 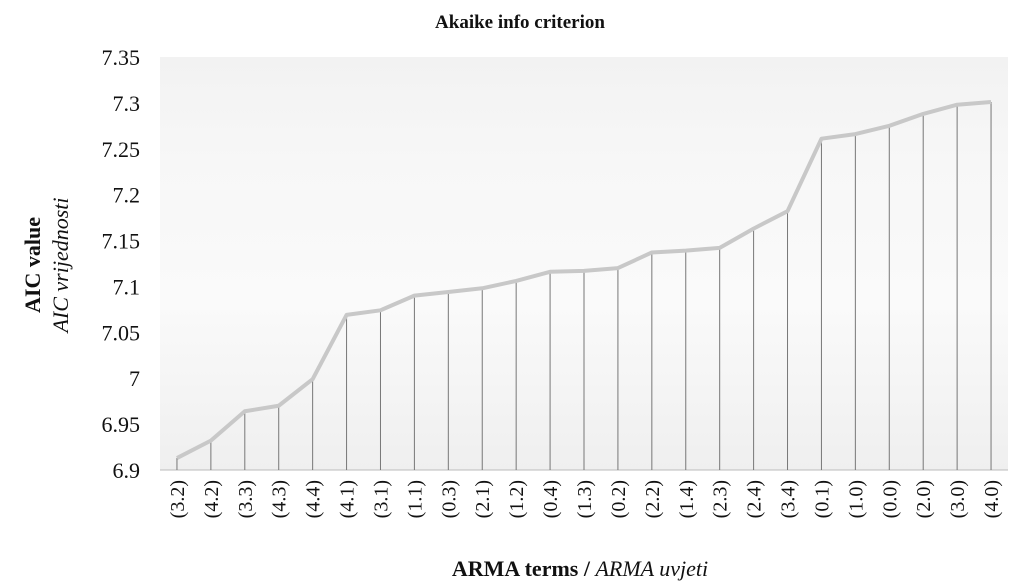 What do you see at coordinates (755, 499) in the screenshot?
I see `x-tick-label: (2.4)` at bounding box center [755, 499].